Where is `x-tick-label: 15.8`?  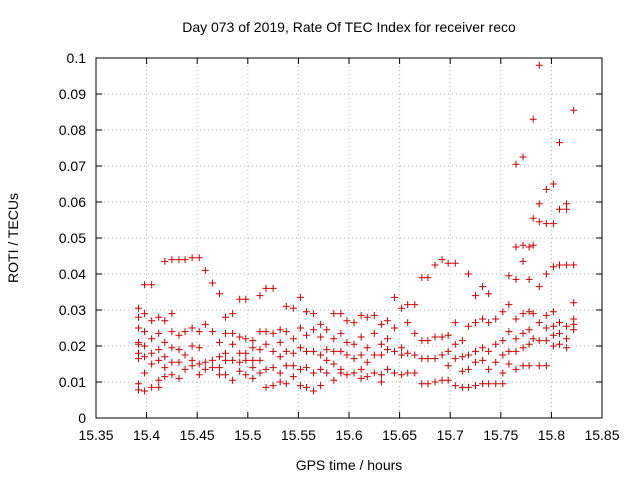
x-tick-label: 15.8 is located at coordinates (551, 435).